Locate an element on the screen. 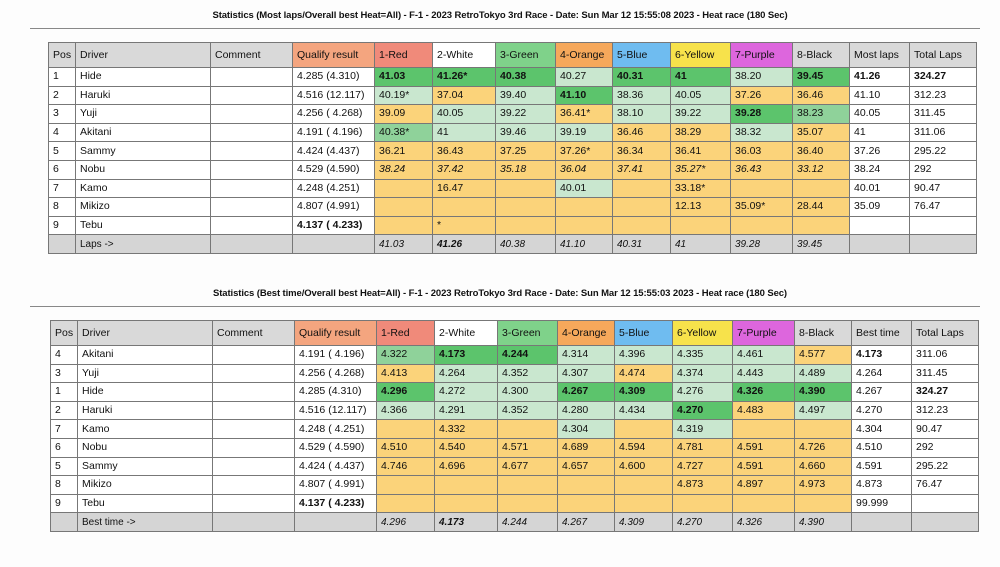 This screenshot has height=567, width=1000. most-laps-cell: 38.24 is located at coordinates (879, 169).